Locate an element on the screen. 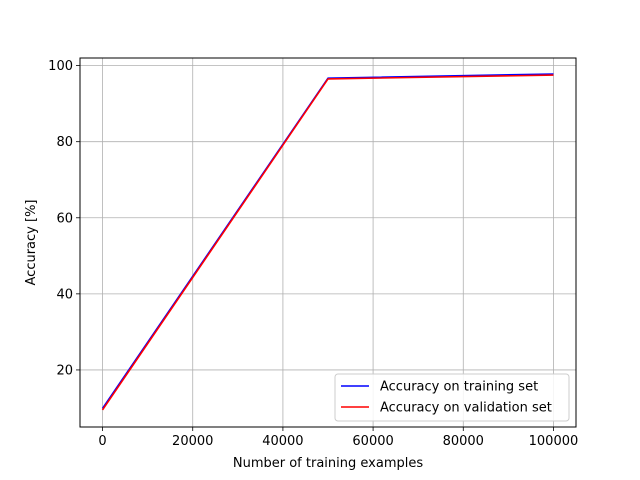 The image size is (640, 480). x-tick-label: 40000 is located at coordinates (282, 441).